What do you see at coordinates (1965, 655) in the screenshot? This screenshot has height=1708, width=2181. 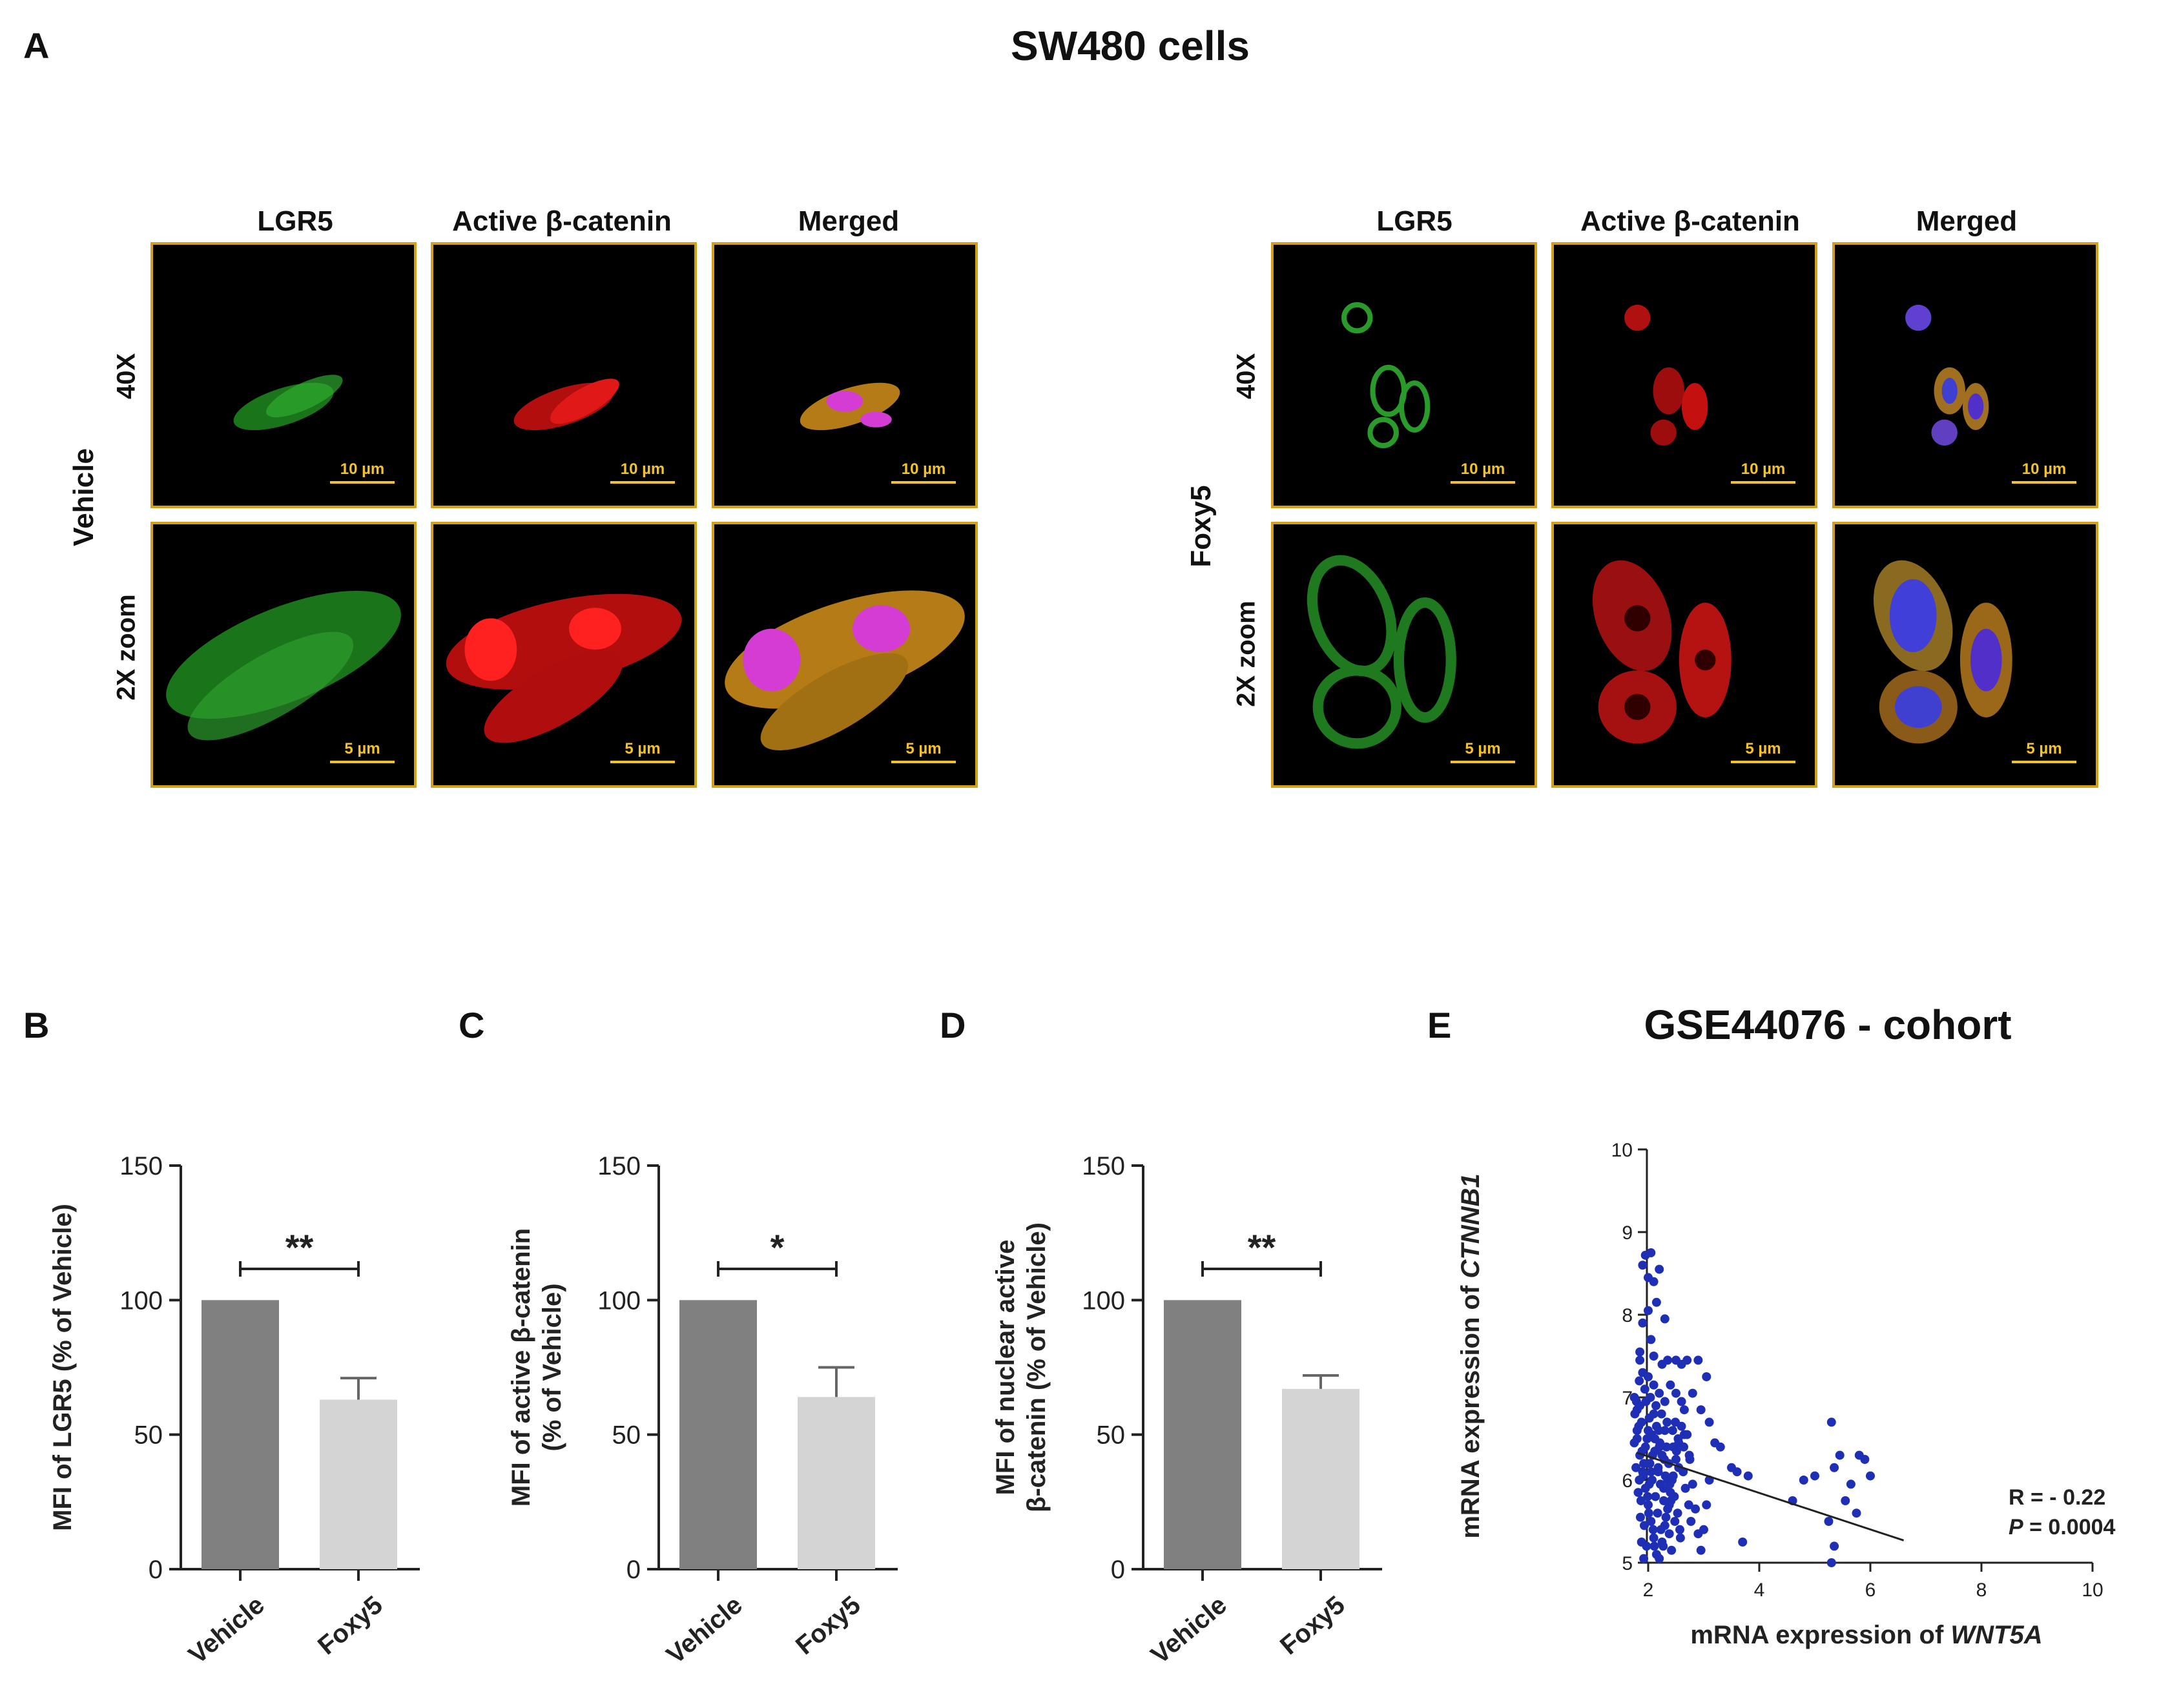 I see `micrograph-foxy5-2x-merged: 5 µm` at bounding box center [1965, 655].